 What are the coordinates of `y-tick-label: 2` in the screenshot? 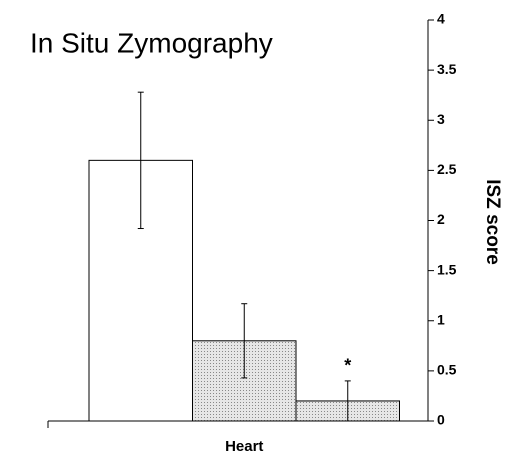 It's located at (441, 219).